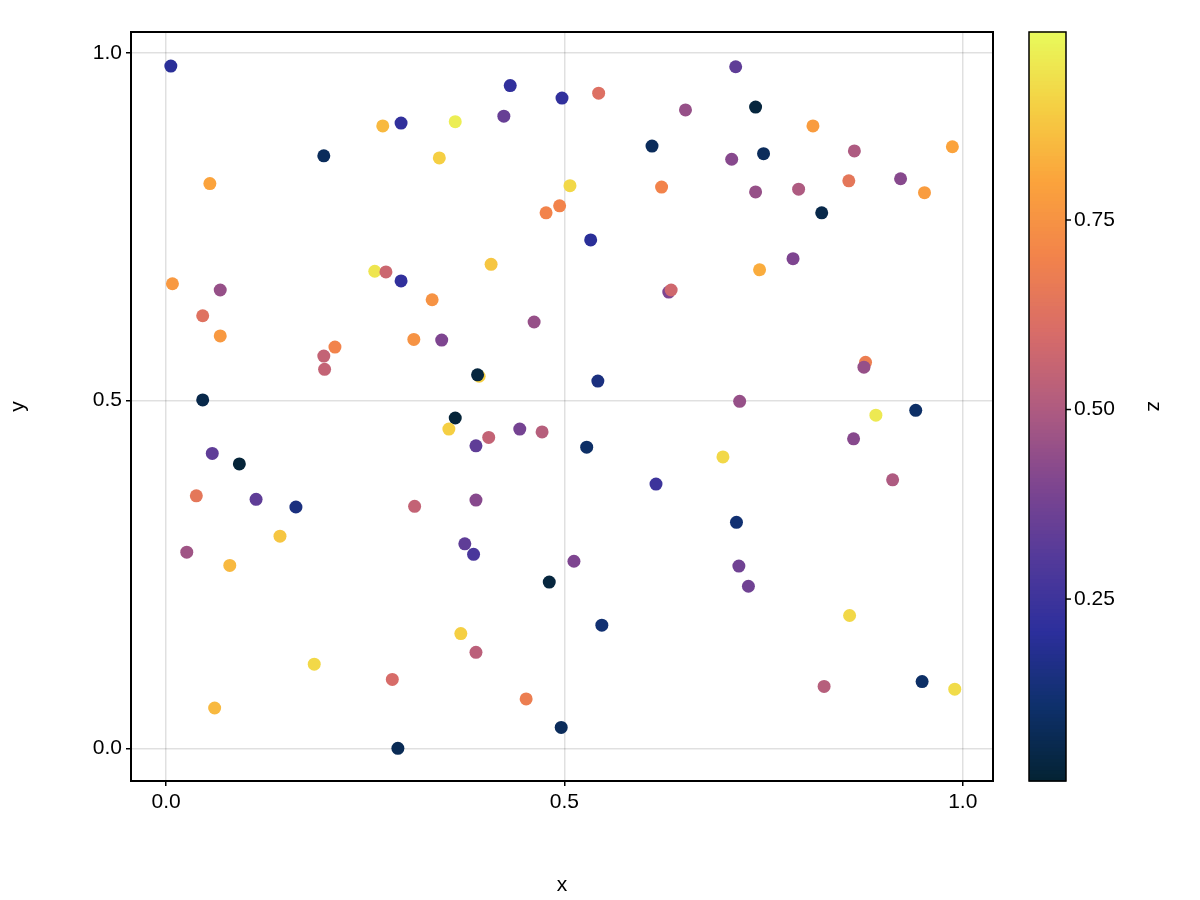  What do you see at coordinates (564, 801) in the screenshot?
I see `x-tick-label: 0.5` at bounding box center [564, 801].